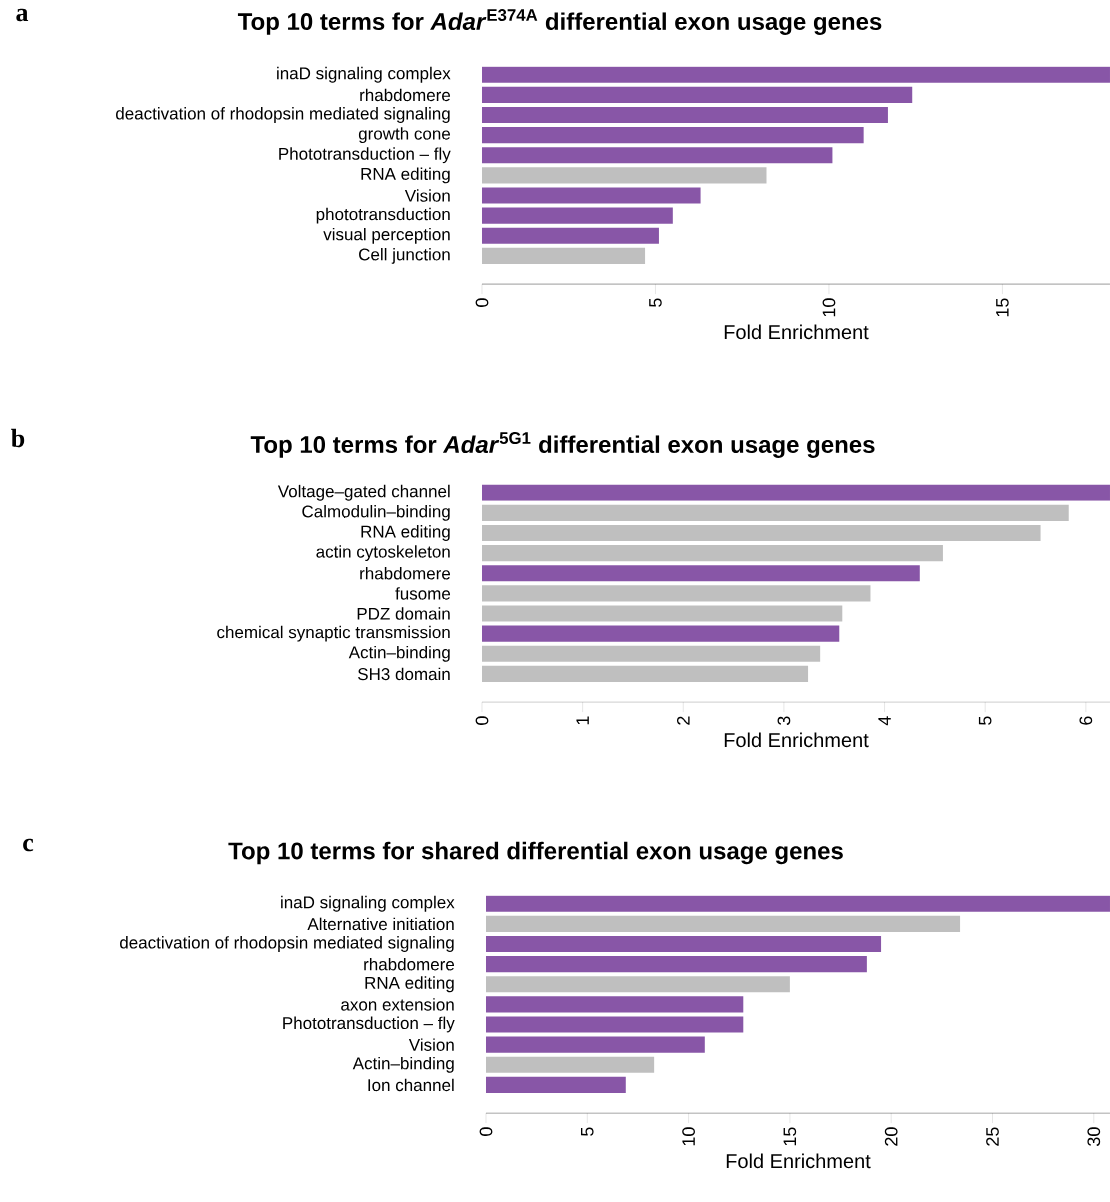 The width and height of the screenshot is (1110, 1202). What do you see at coordinates (28, 845) in the screenshot?
I see `text: c` at bounding box center [28, 845].